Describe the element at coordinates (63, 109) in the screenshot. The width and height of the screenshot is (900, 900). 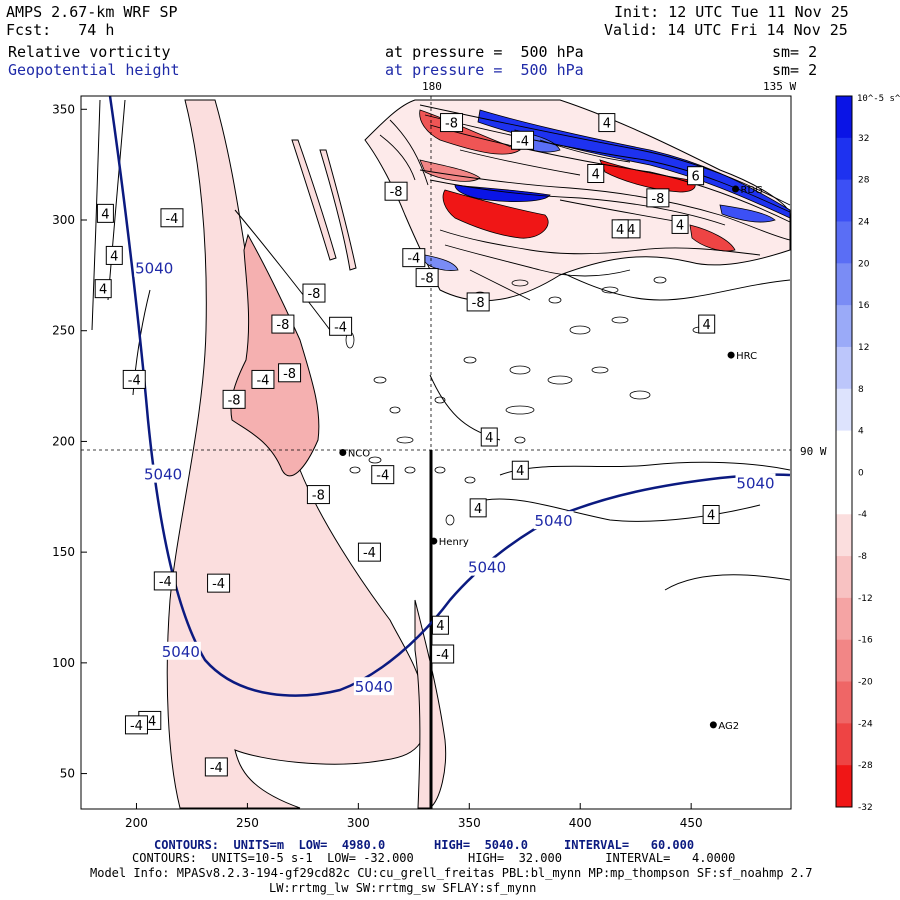
I see `y-tick-label: 350` at that location.